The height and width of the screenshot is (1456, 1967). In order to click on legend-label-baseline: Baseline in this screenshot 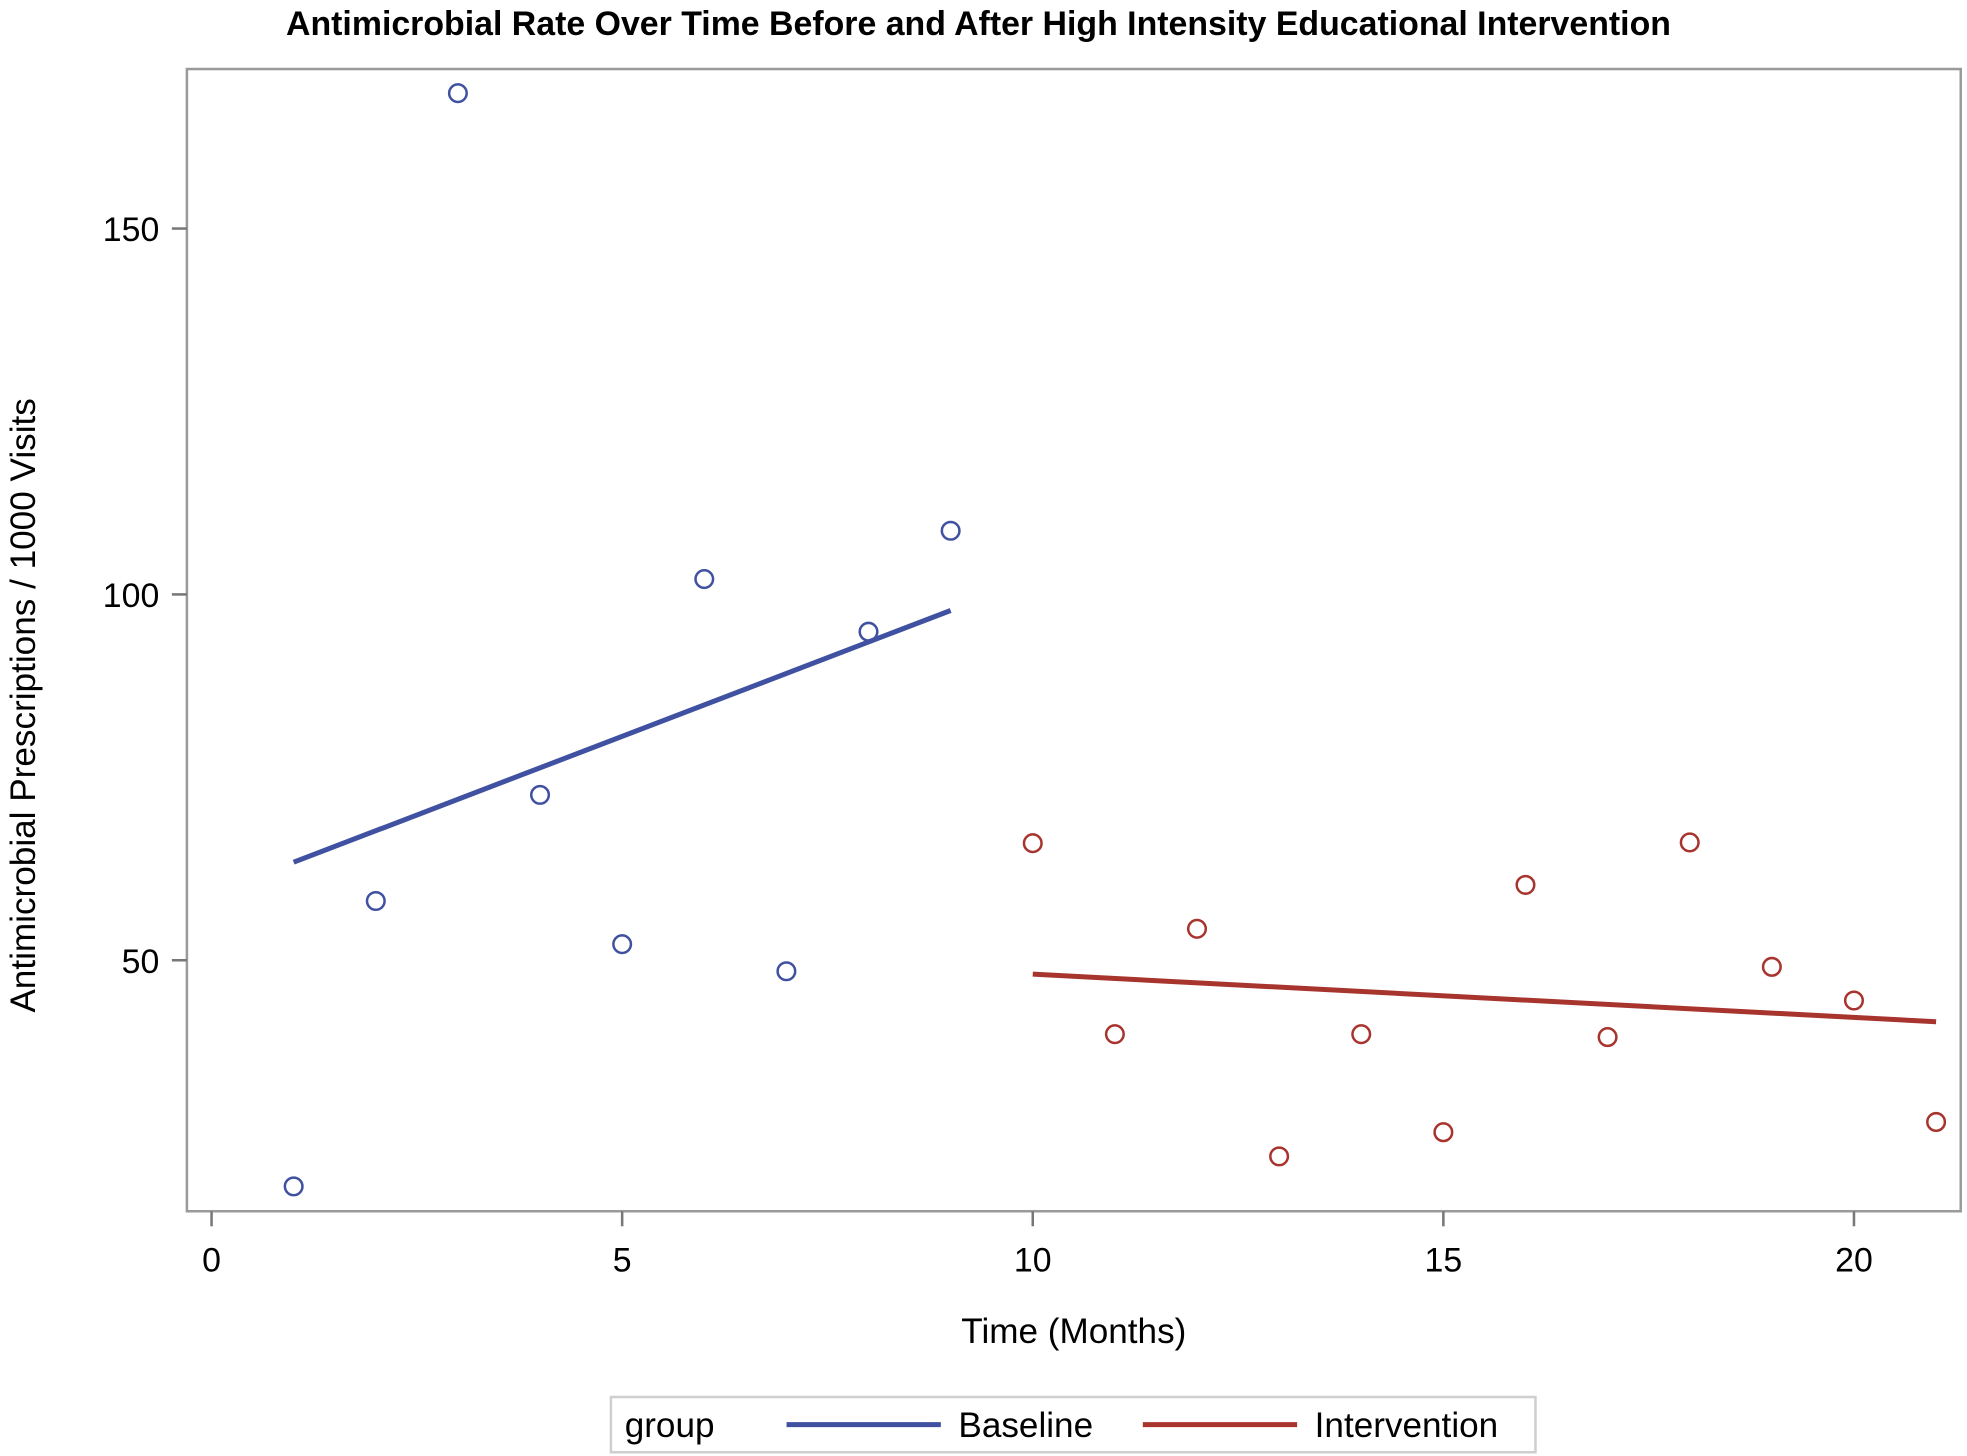, I will do `click(1025, 1425)`.